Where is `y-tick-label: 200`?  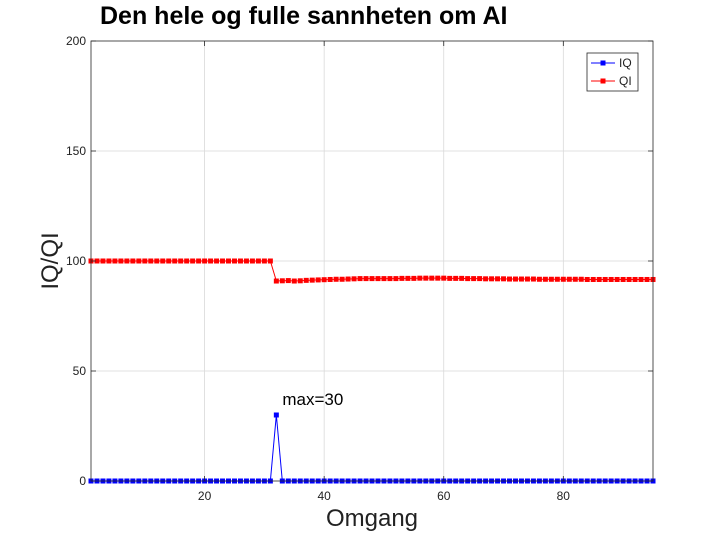
y-tick-label: 200 is located at coordinates (76, 41).